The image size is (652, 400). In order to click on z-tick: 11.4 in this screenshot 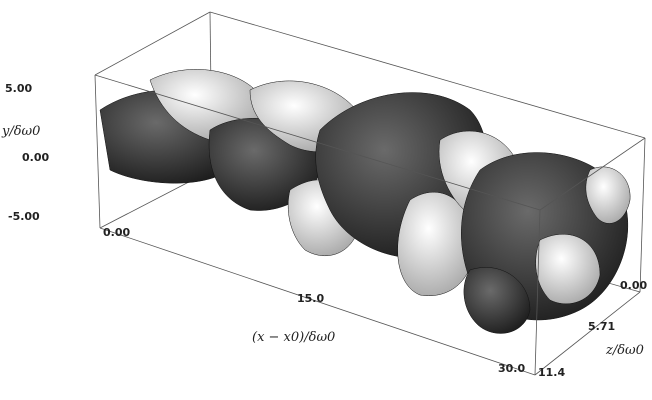, I will do `click(551, 372)`.